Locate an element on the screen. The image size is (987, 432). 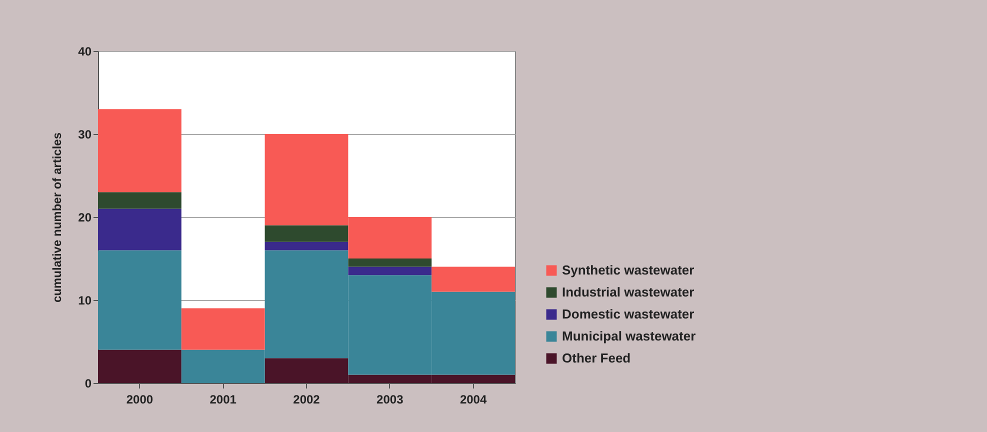
x-tick-label: 2002 is located at coordinates (306, 399).